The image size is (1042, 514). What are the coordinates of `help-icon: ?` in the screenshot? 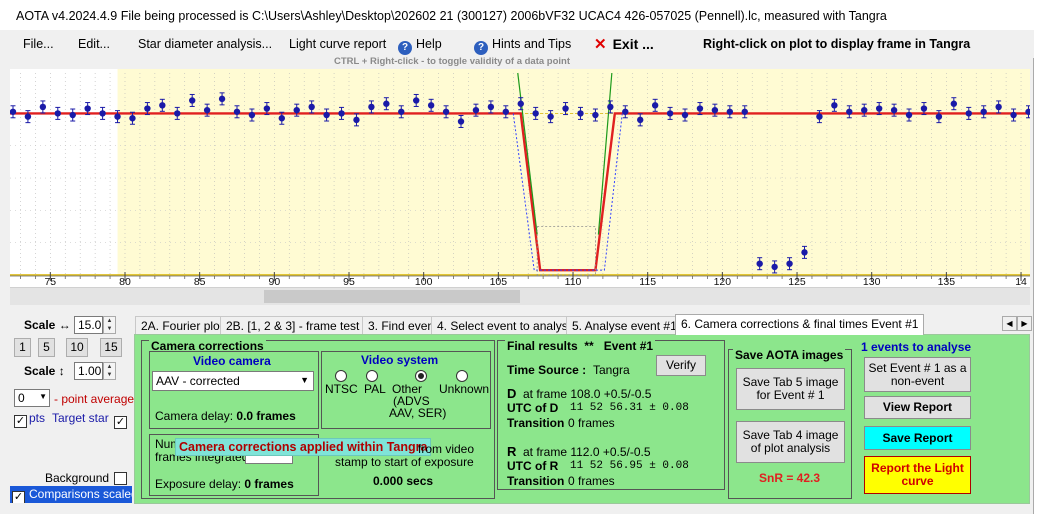 It's located at (405, 48).